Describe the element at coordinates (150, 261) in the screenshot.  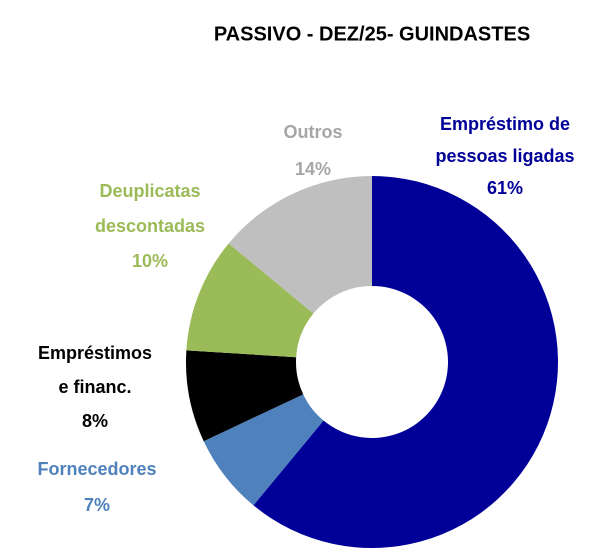
I see `value-label: 10%` at that location.